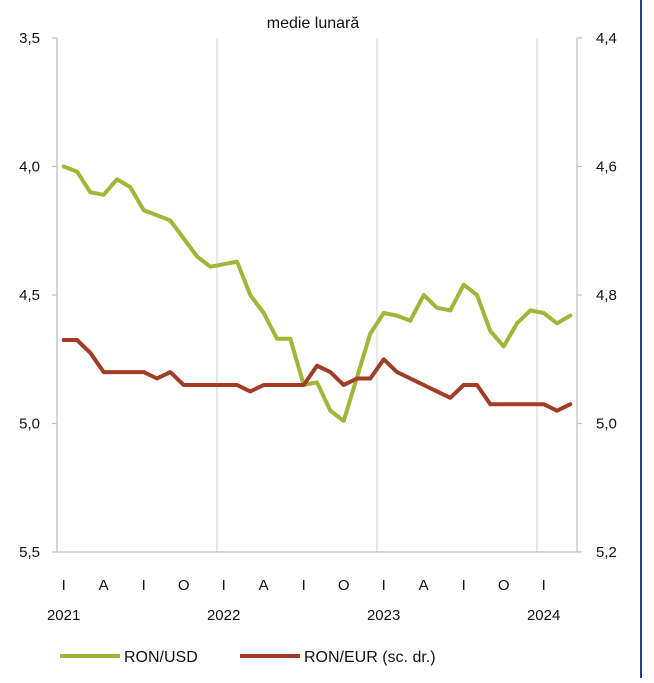 The height and width of the screenshot is (683, 654). I want to click on x-year-label: 2022, so click(223, 615).